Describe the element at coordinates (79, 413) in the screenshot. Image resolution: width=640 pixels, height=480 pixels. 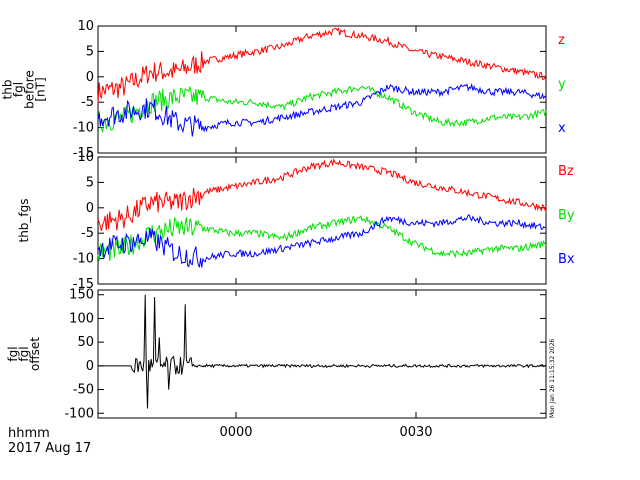
I see `y-tick-label: -100` at that location.